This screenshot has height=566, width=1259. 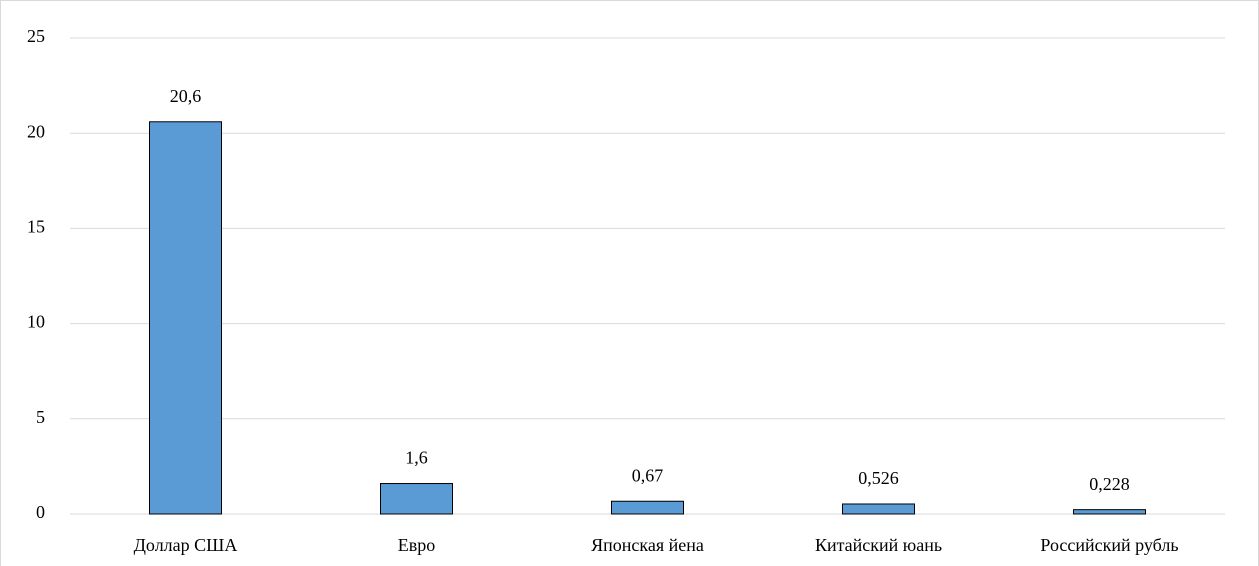 What do you see at coordinates (647, 545) in the screenshot?
I see `x-tick-label: Японская йена` at bounding box center [647, 545].